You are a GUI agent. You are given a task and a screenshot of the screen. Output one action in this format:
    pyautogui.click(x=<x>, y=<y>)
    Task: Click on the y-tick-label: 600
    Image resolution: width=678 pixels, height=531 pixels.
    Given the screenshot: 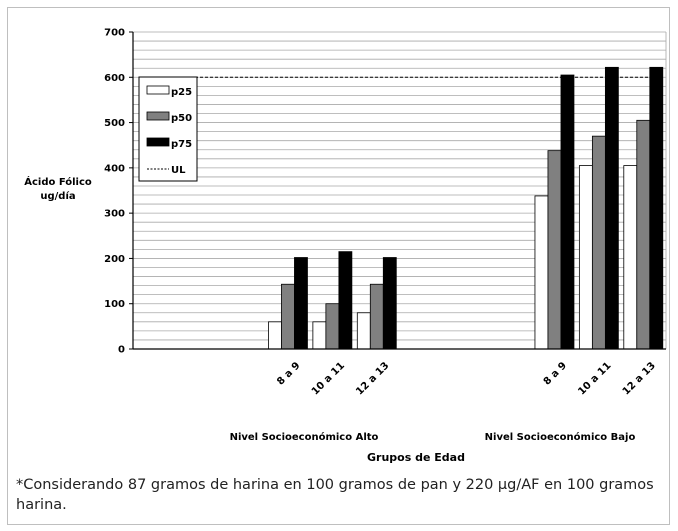 What is the action you would take?
    pyautogui.click(x=114, y=78)
    